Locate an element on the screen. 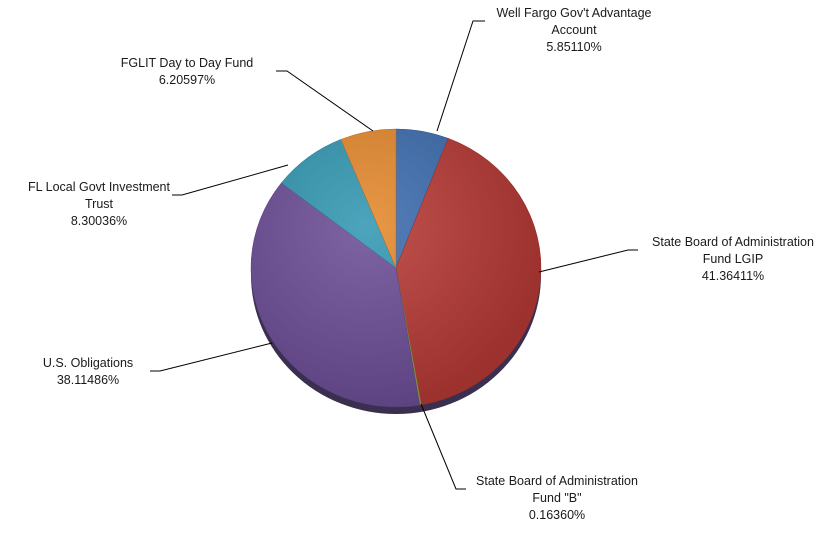 The height and width of the screenshot is (535, 835). slice-label-line: U.S. Obligations is located at coordinates (88, 363).